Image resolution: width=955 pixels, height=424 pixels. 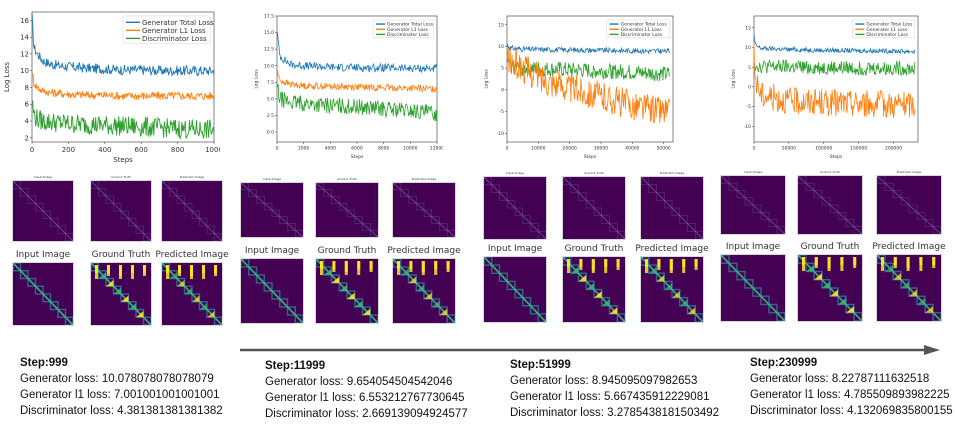 What do you see at coordinates (749, 87) in the screenshot?
I see `y-tick-label: 0` at bounding box center [749, 87].